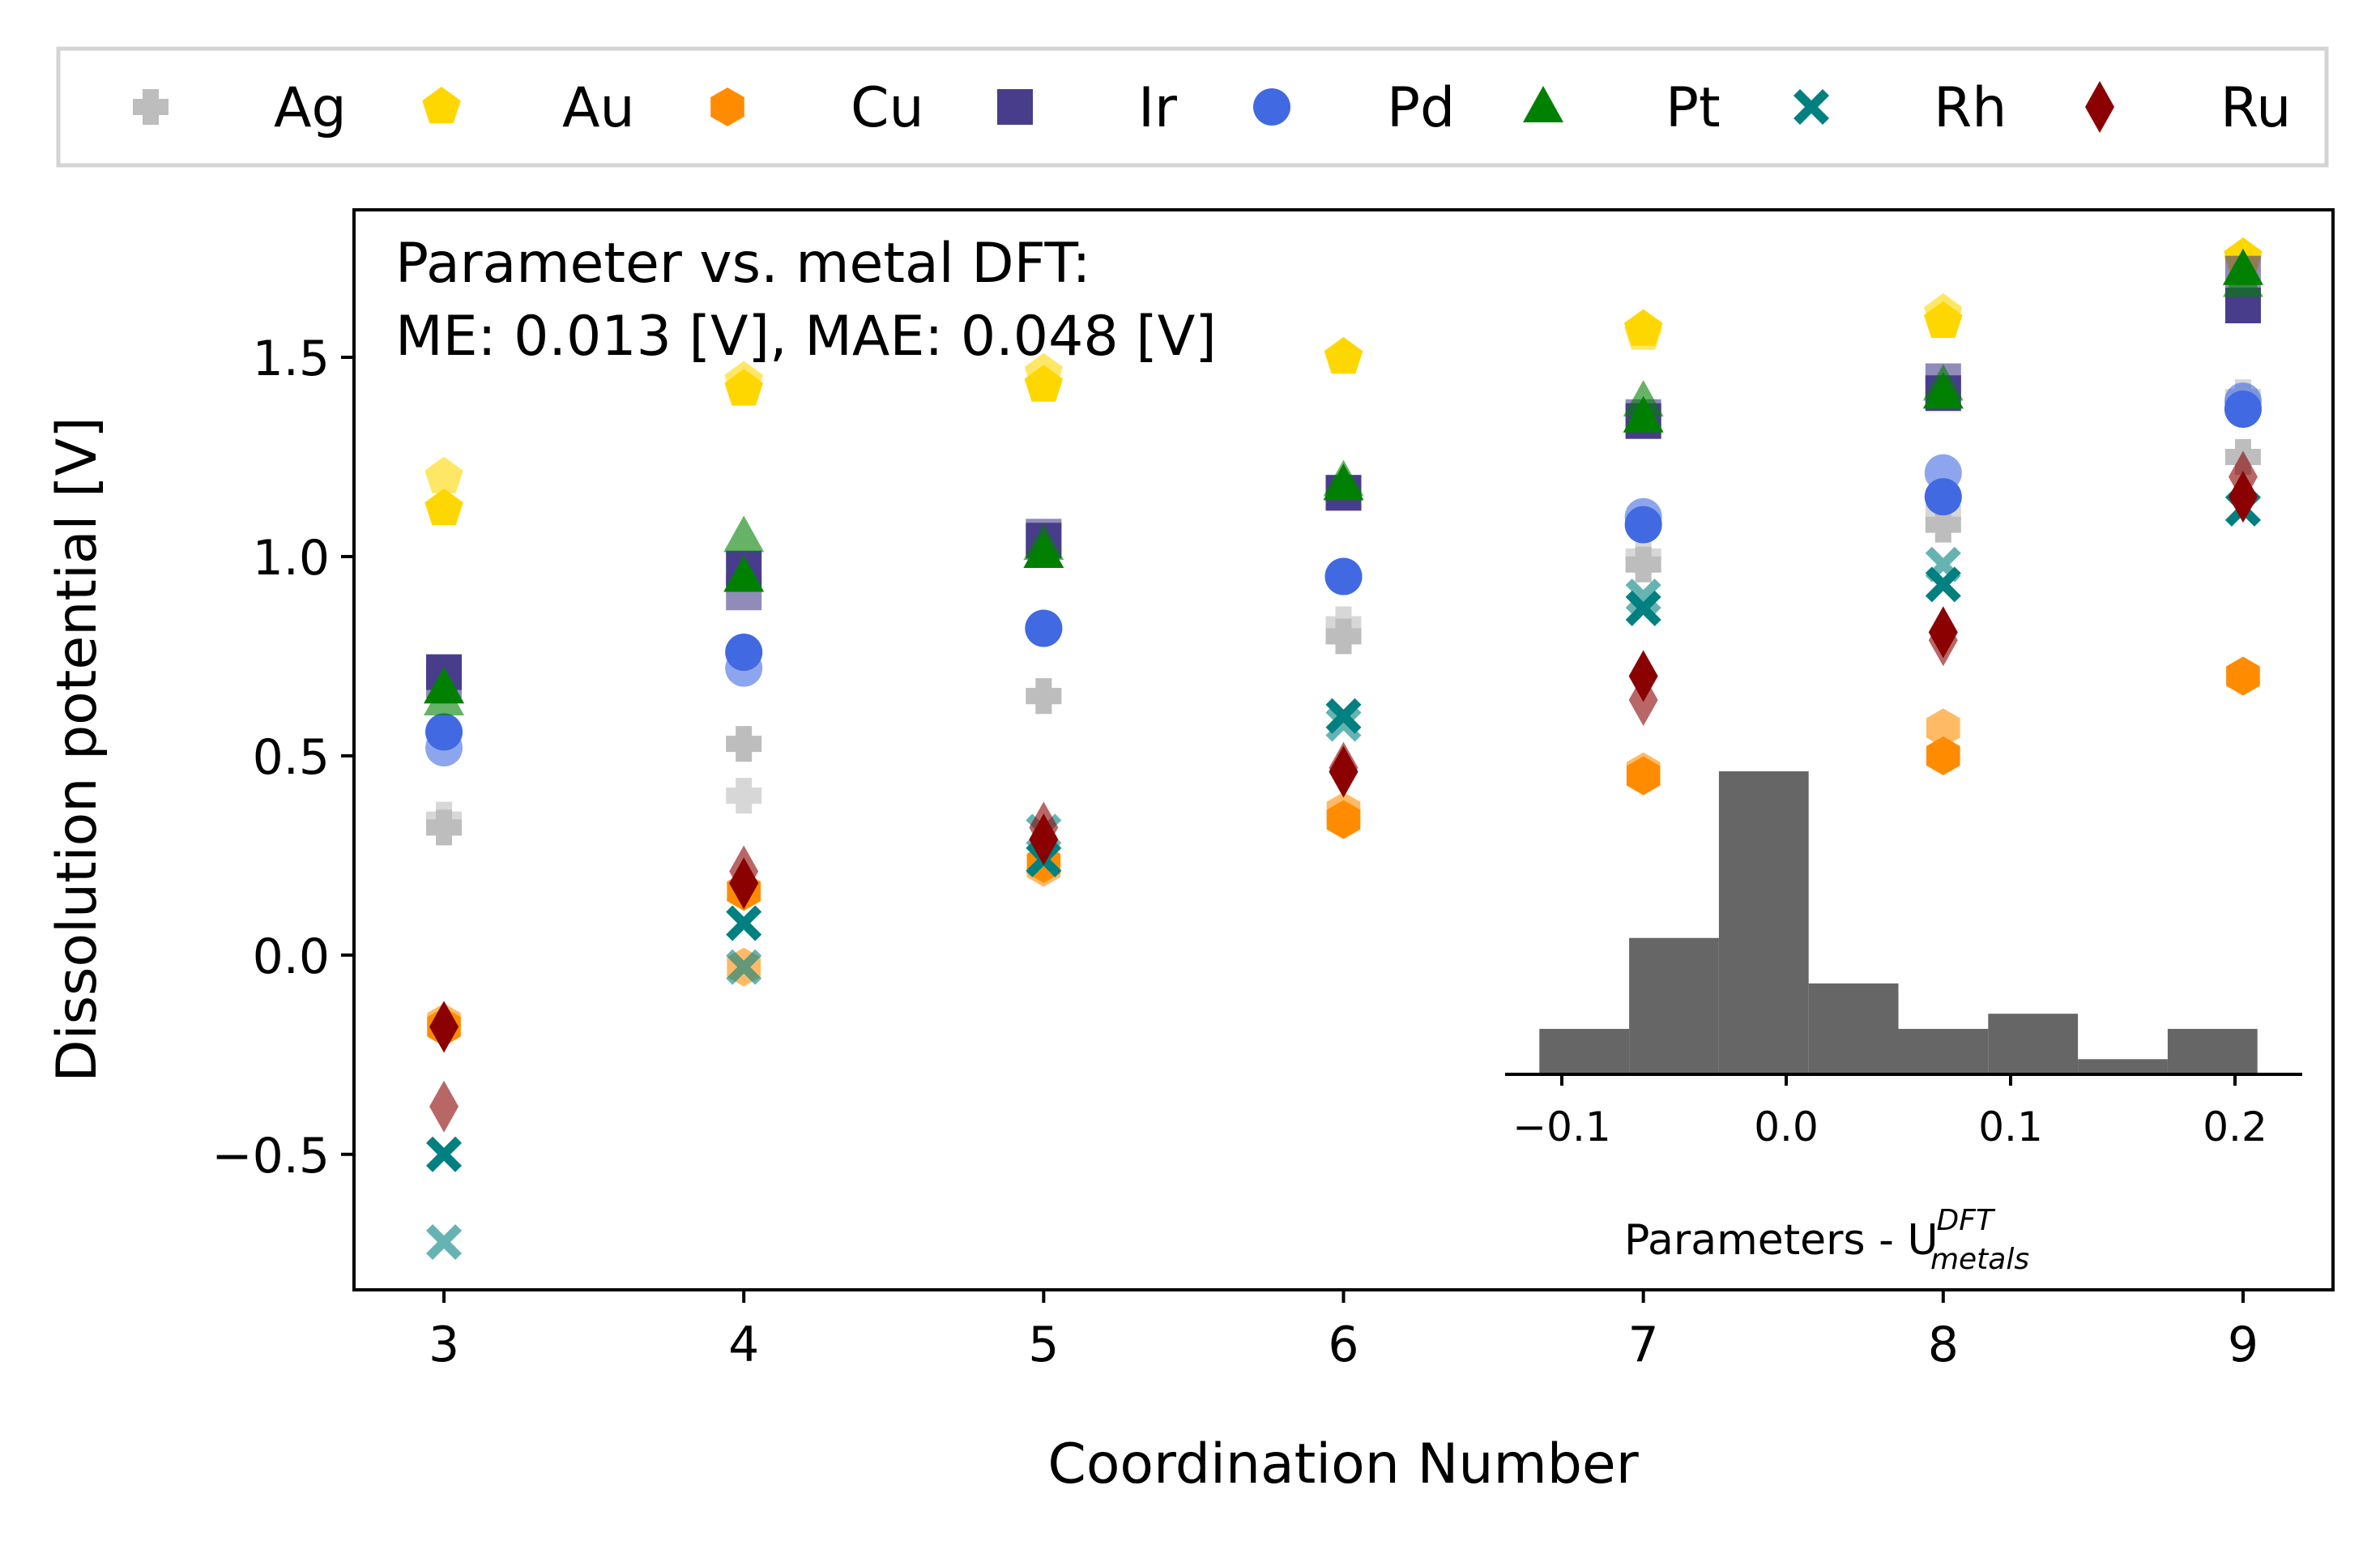  Describe the element at coordinates (444, 474) in the screenshot. I see `point-au-dft` at that location.